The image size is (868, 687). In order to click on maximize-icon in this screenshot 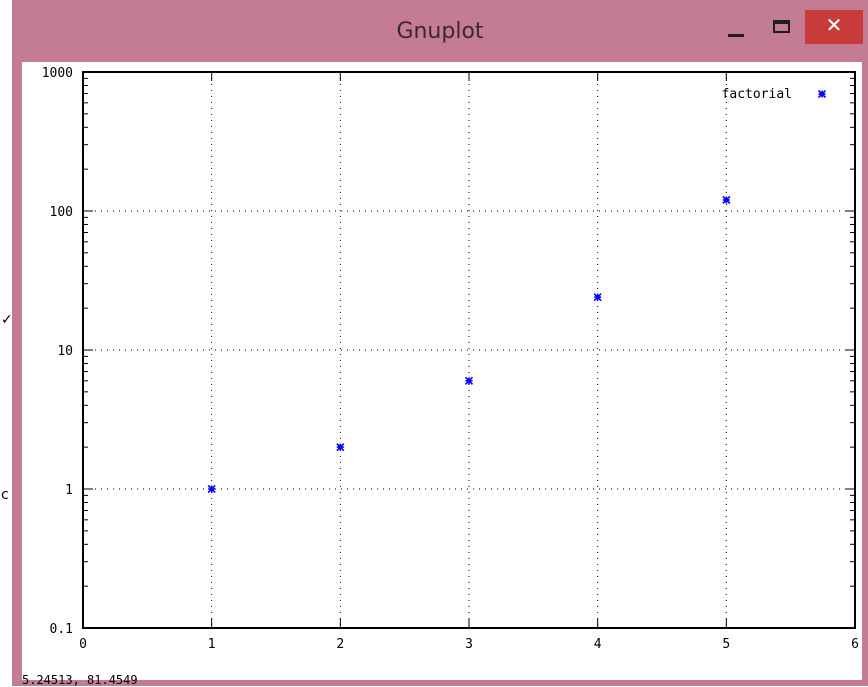, I will do `click(781, 26)`.